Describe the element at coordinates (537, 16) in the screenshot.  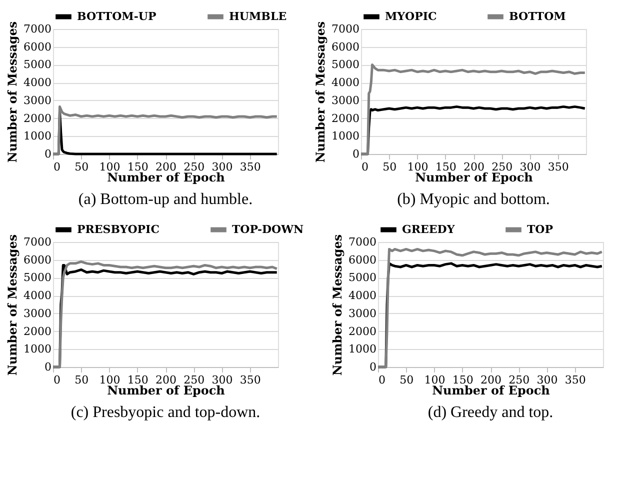
I see `legend-label: BOTTOM` at that location.